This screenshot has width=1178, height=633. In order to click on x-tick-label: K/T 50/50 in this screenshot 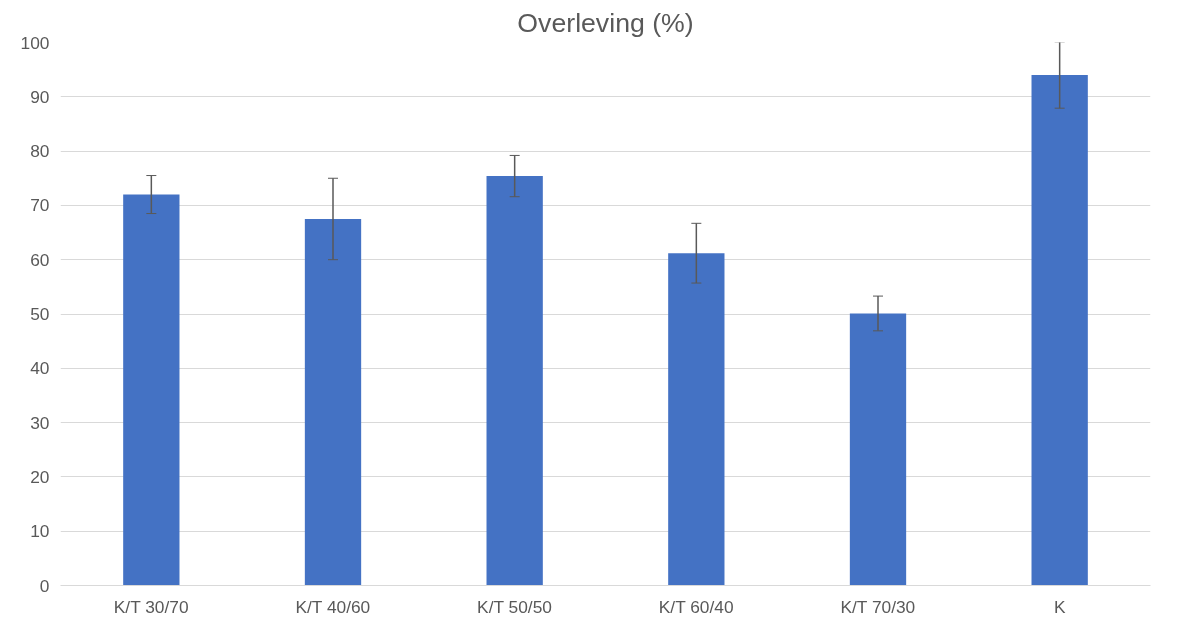, I will do `click(514, 606)`.